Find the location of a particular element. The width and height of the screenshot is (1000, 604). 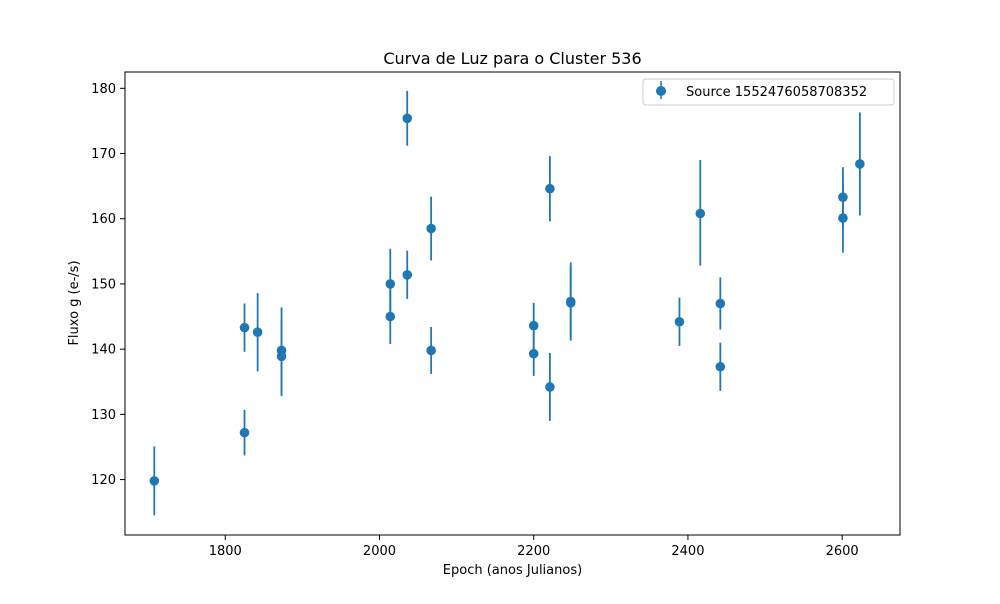

x-tick-label: 2400 is located at coordinates (687, 551).